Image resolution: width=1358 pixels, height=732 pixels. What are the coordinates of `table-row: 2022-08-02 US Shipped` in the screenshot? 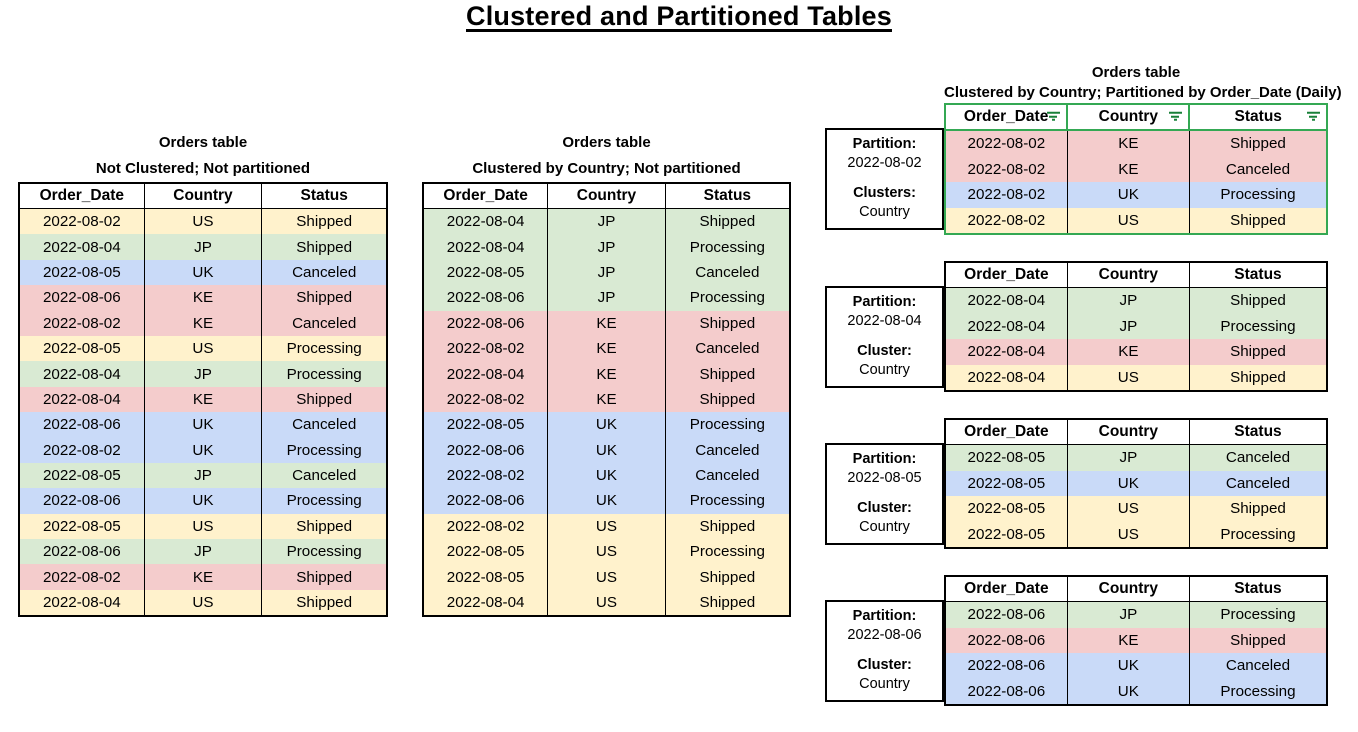 It's located at (1136, 220).